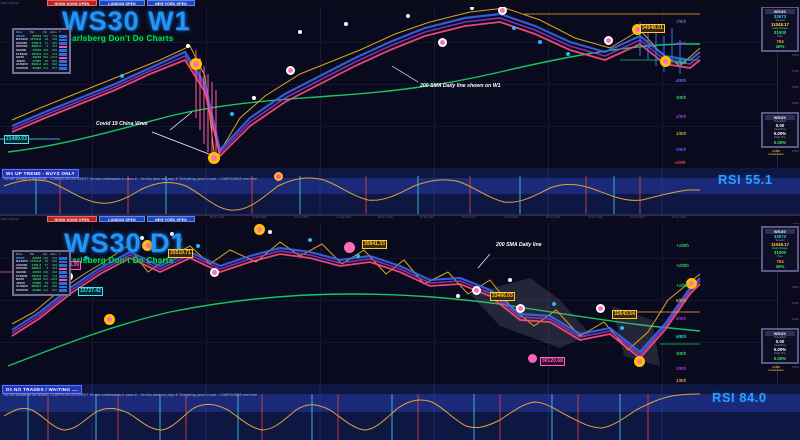 This screenshot has width=800, height=440. I want to click on cell-bid: 3984.5, so click(36, 268).